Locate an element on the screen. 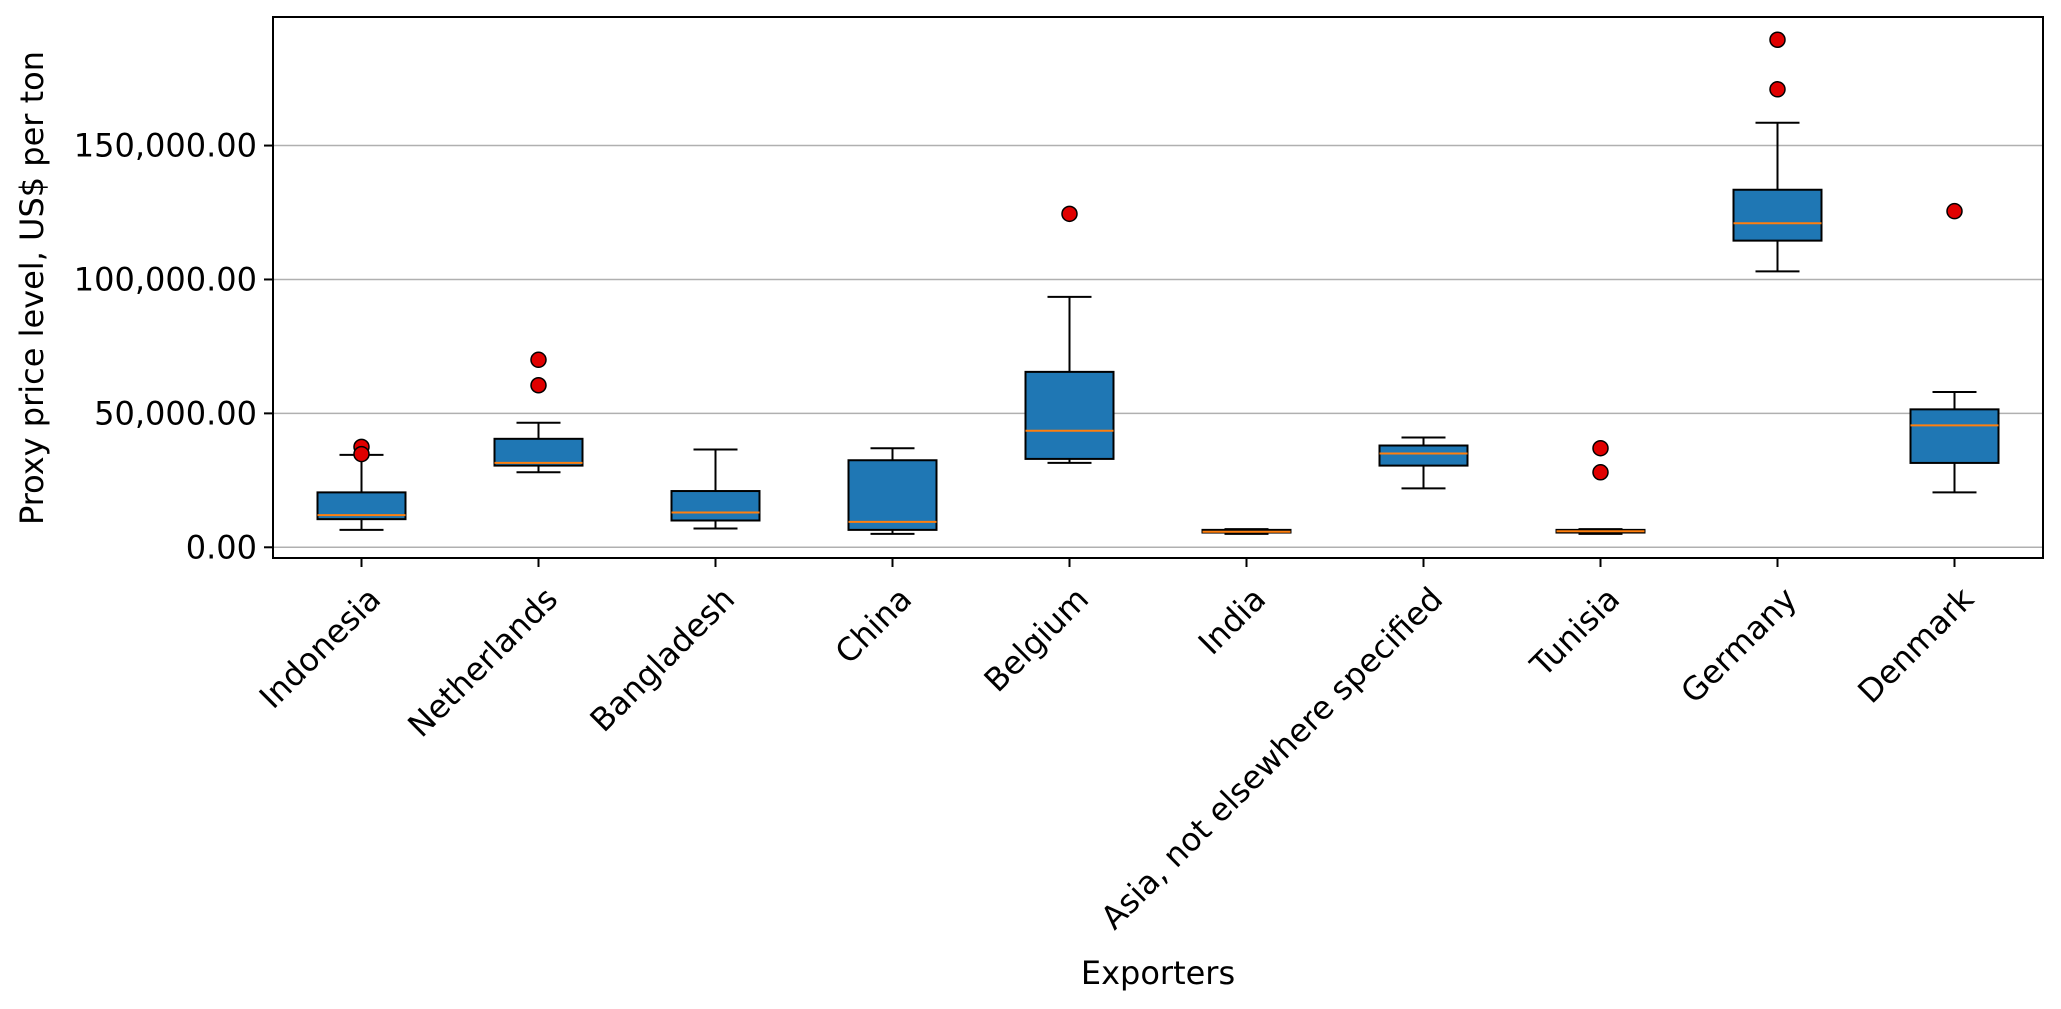 The width and height of the screenshot is (2061, 1009). y-tick-label: 100,000.00 is located at coordinates (165, 279).